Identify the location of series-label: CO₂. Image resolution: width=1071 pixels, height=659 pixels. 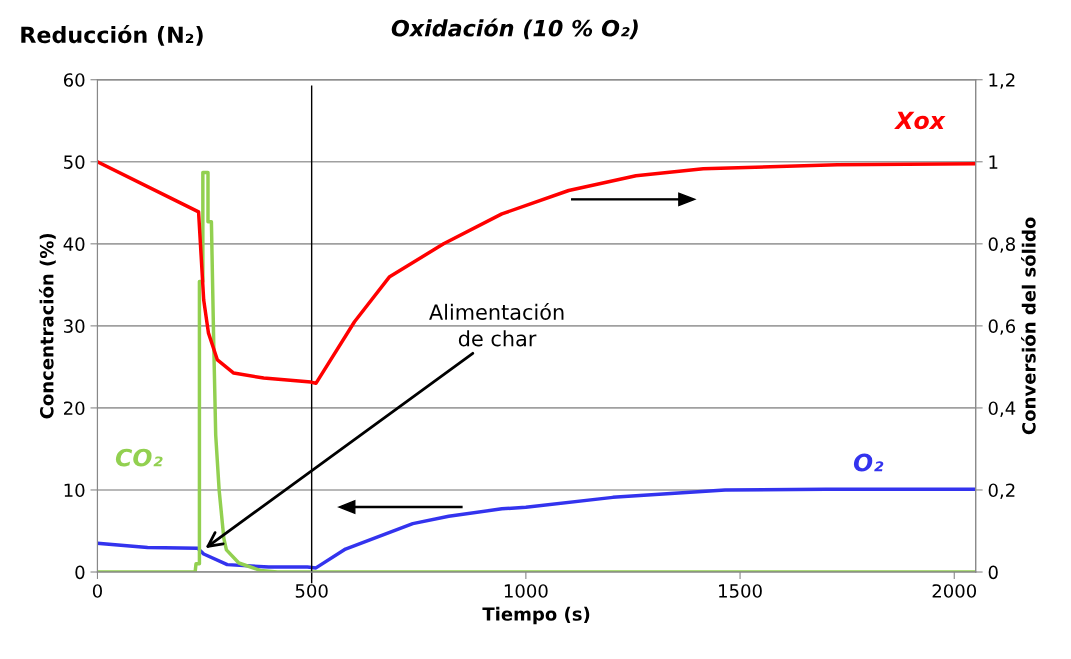
(139, 457).